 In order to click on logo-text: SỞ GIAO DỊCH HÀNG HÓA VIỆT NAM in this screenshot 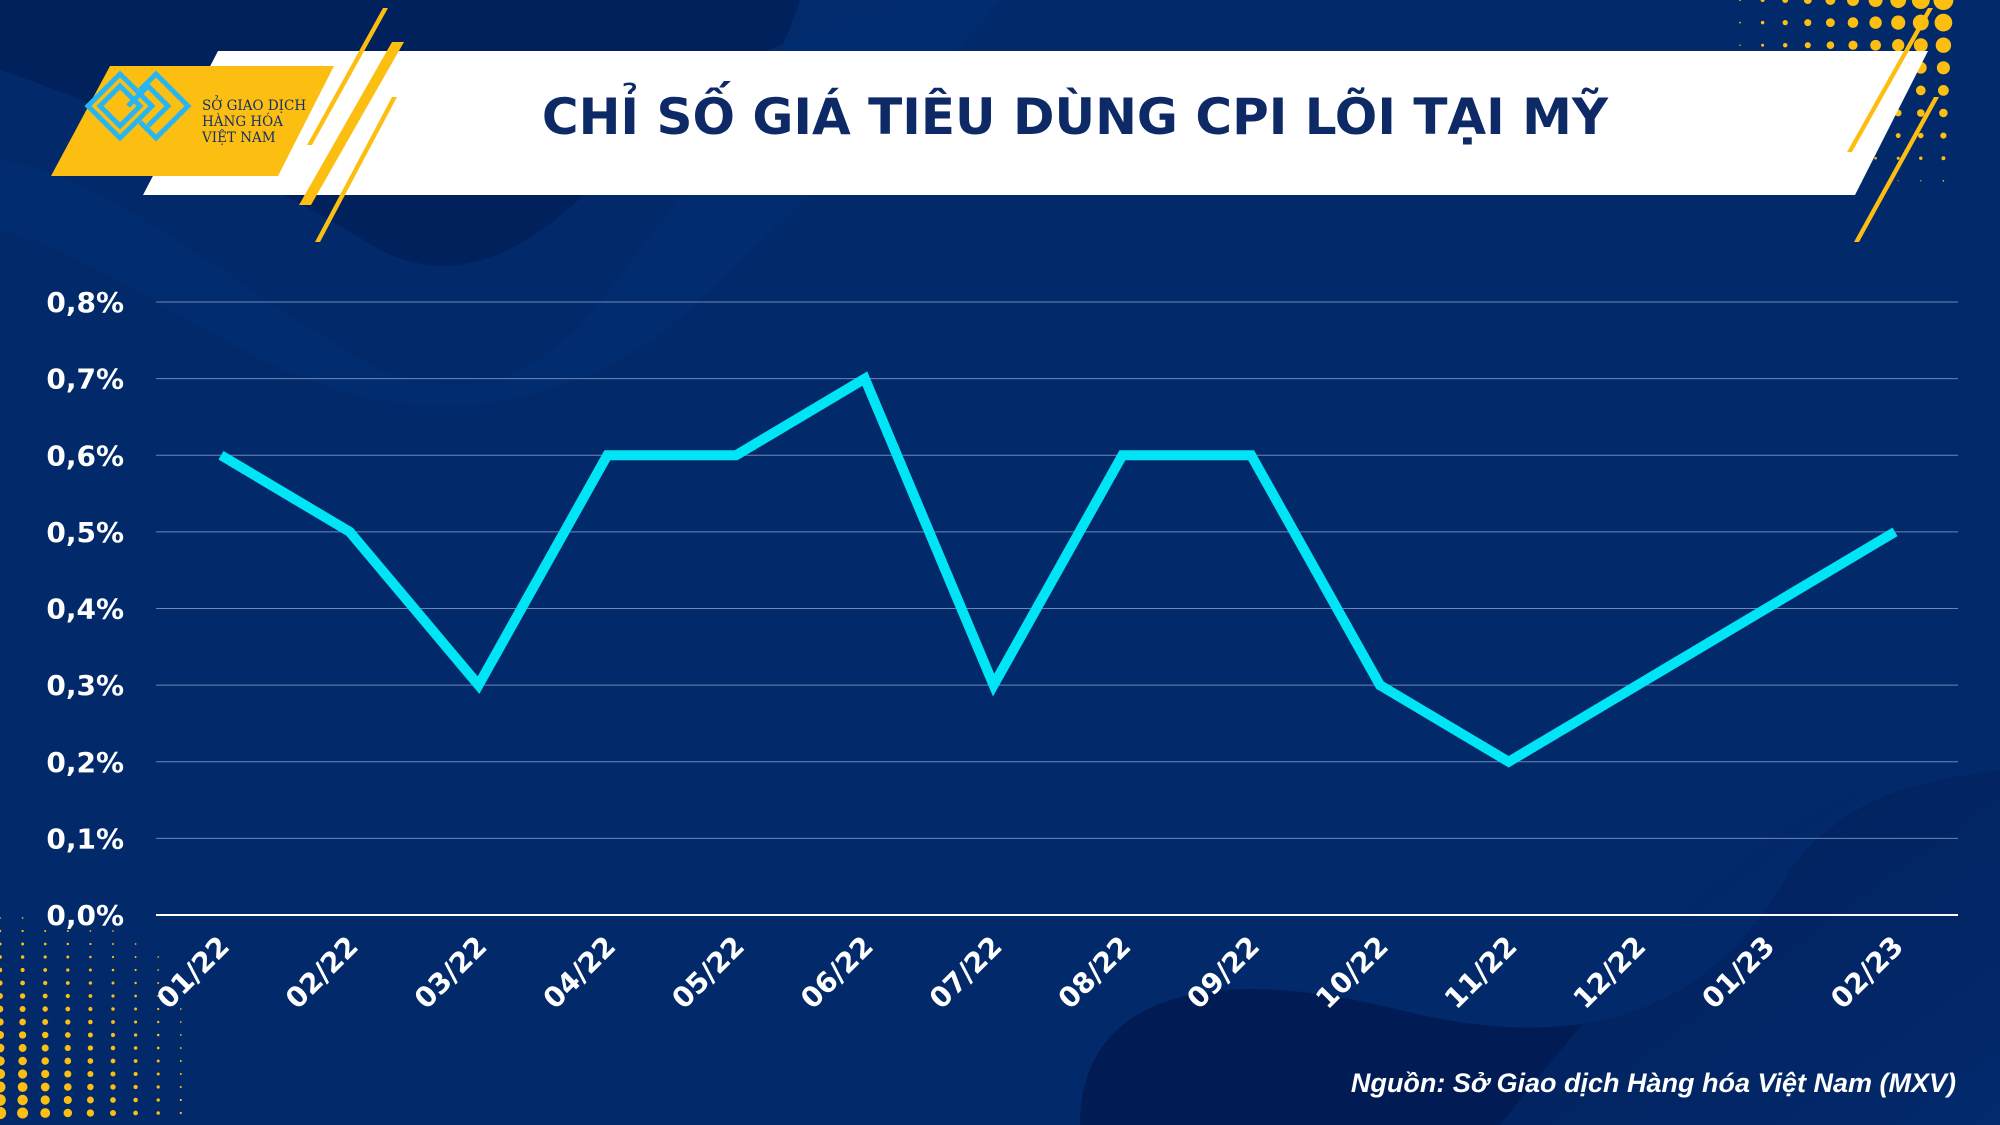, I will do `click(254, 122)`.